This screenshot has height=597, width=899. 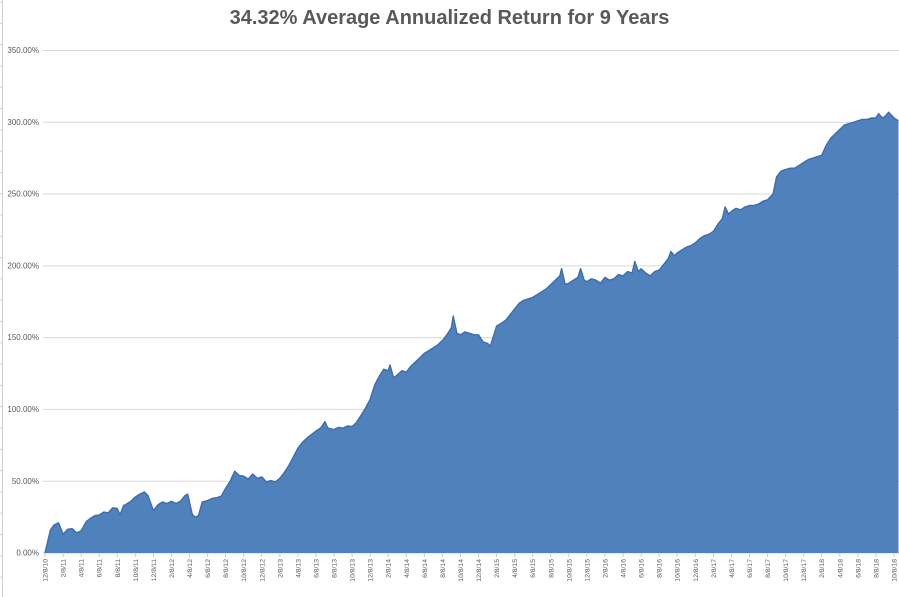 I want to click on x-axis-label: 4/8/11, so click(x=82, y=568).